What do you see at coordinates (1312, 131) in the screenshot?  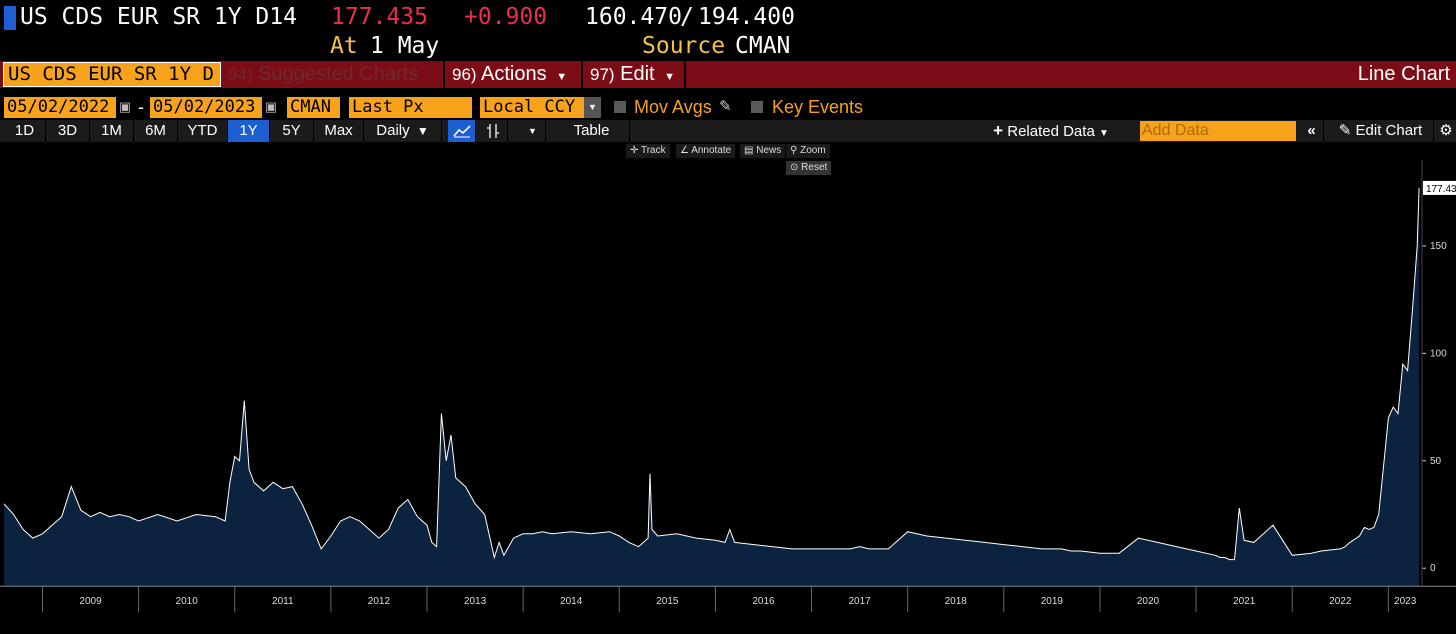 I see `collapse-icon: «` at bounding box center [1312, 131].